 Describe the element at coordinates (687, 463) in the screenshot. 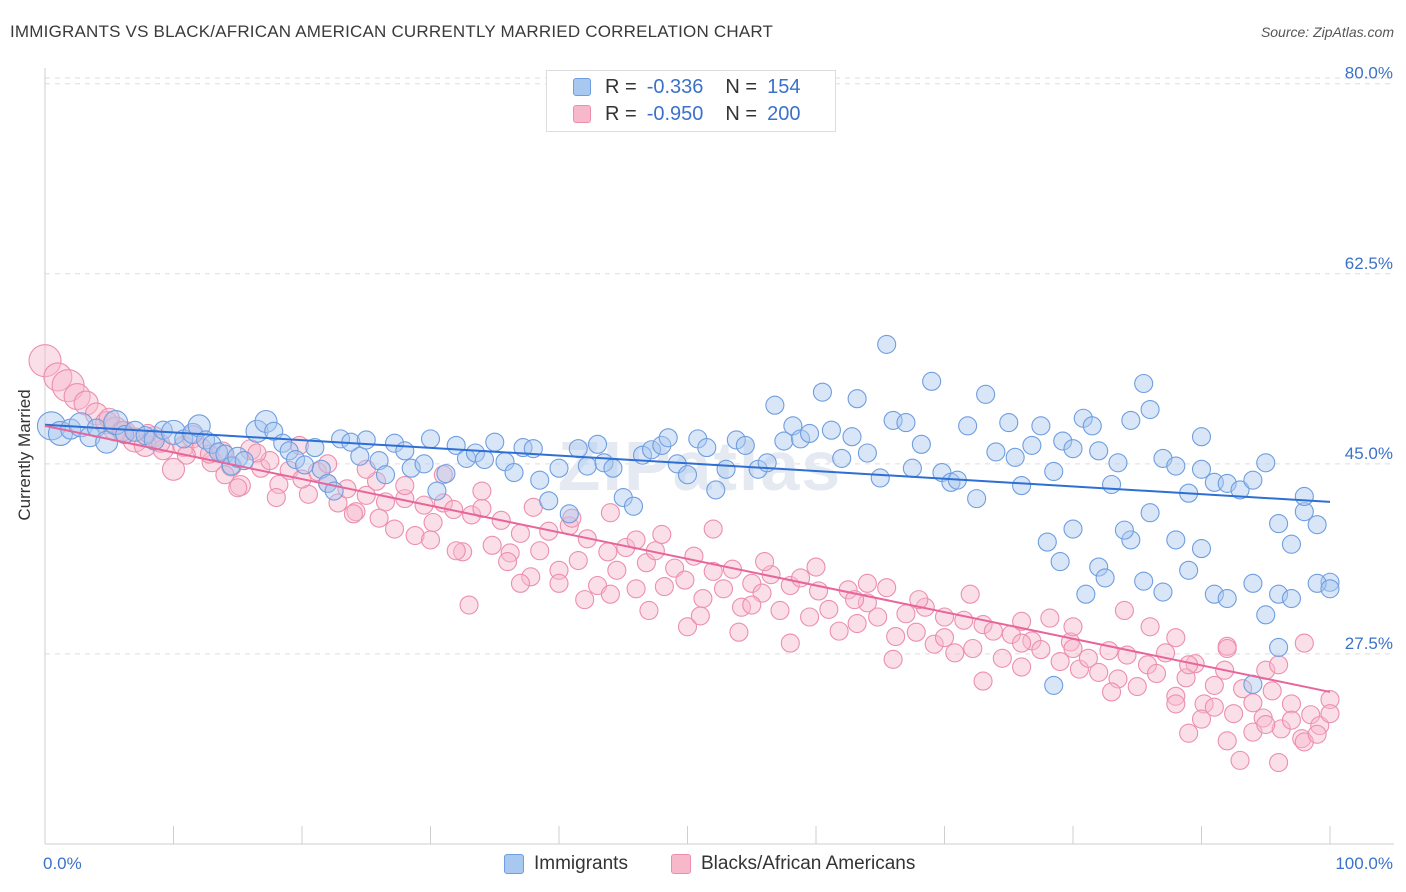

I see `immigrants-trend-line` at that location.